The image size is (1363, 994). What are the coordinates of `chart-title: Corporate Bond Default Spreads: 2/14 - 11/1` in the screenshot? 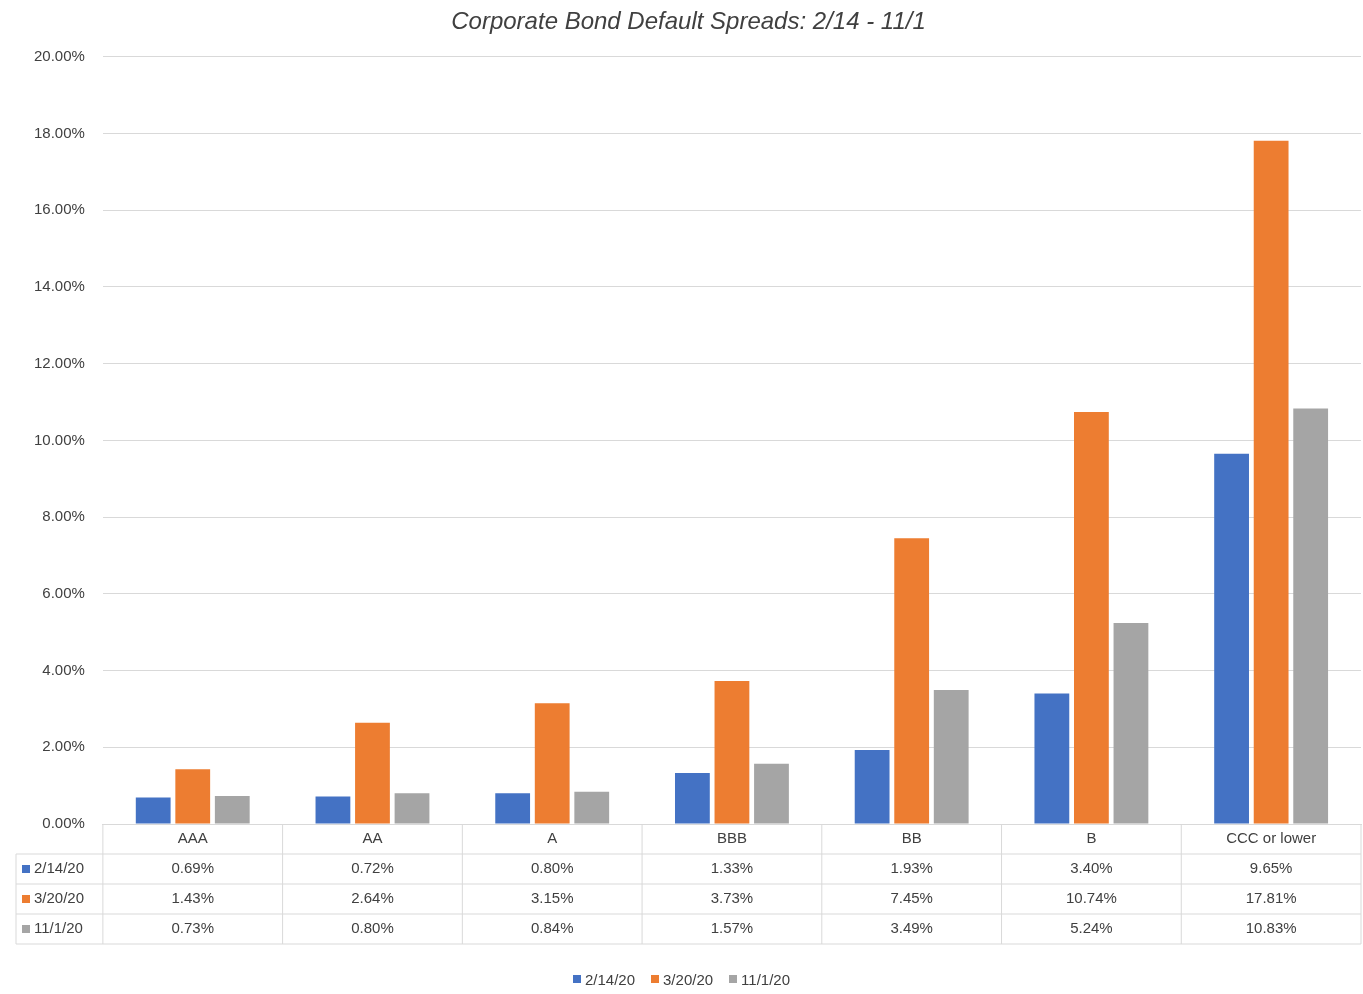 It's located at (688, 21).